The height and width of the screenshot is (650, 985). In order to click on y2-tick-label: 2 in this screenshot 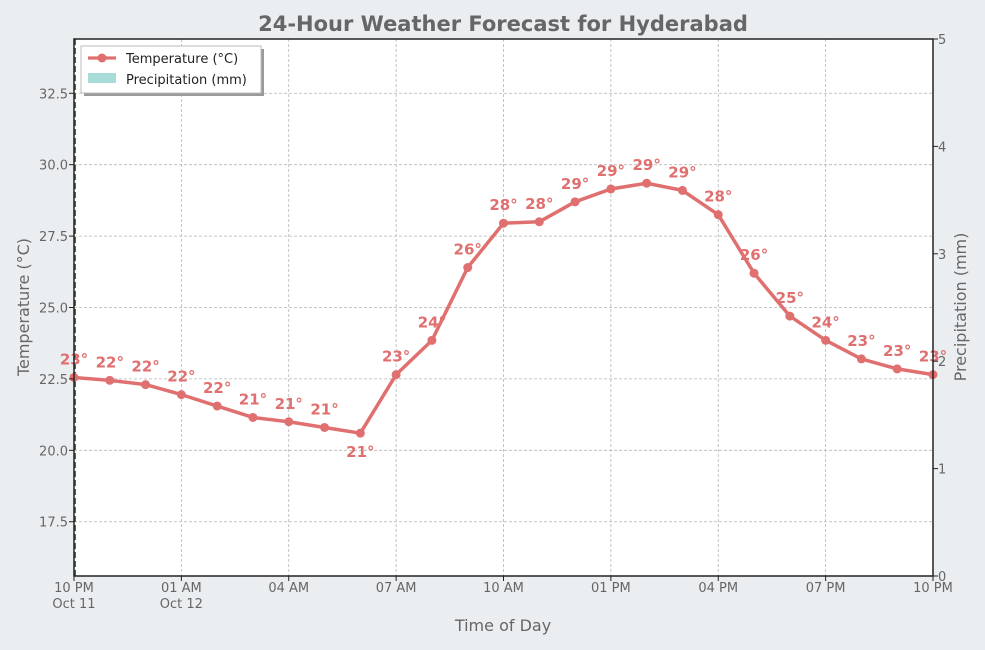, I will do `click(942, 362)`.